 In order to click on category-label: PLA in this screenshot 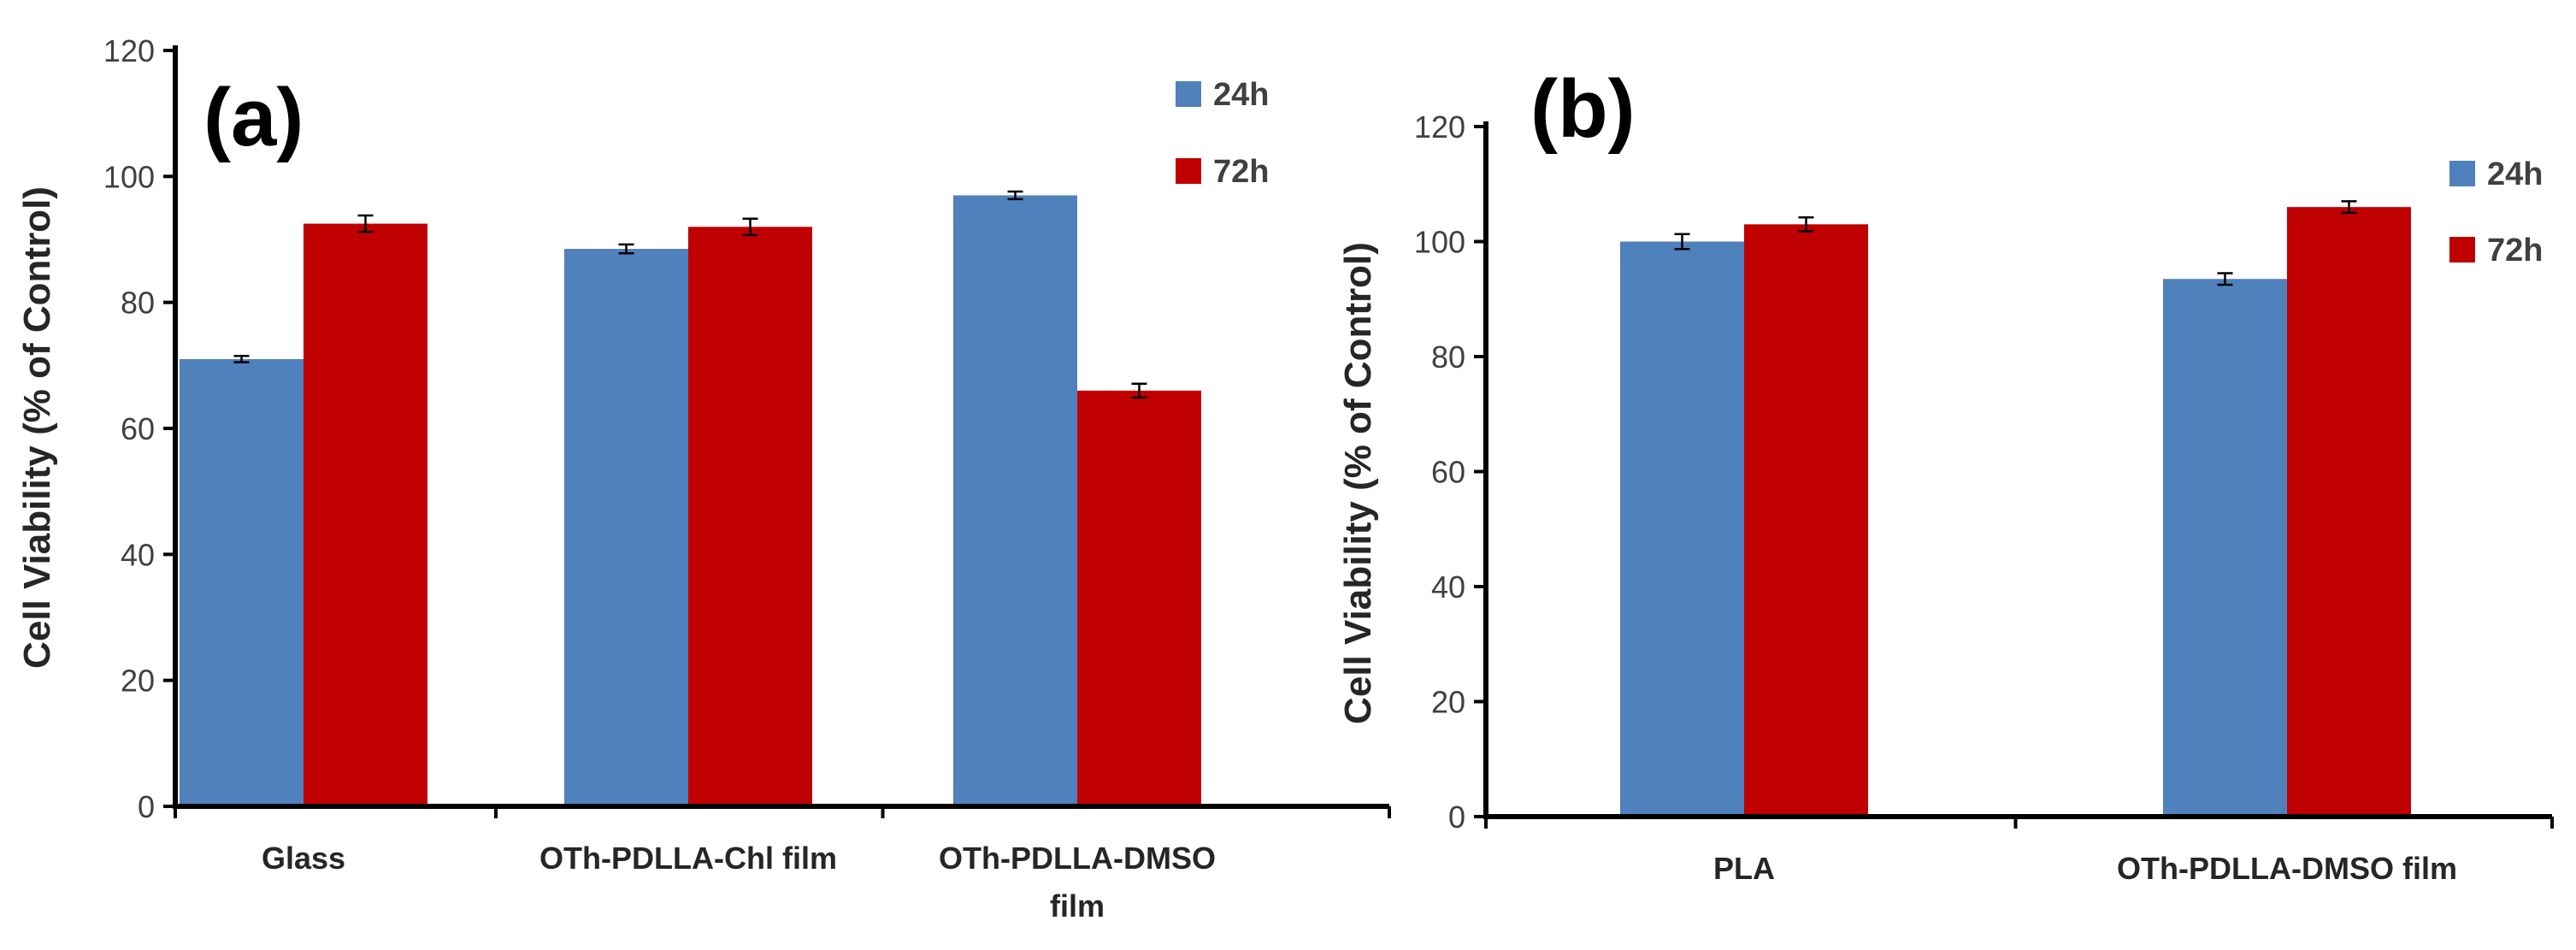, I will do `click(1744, 868)`.